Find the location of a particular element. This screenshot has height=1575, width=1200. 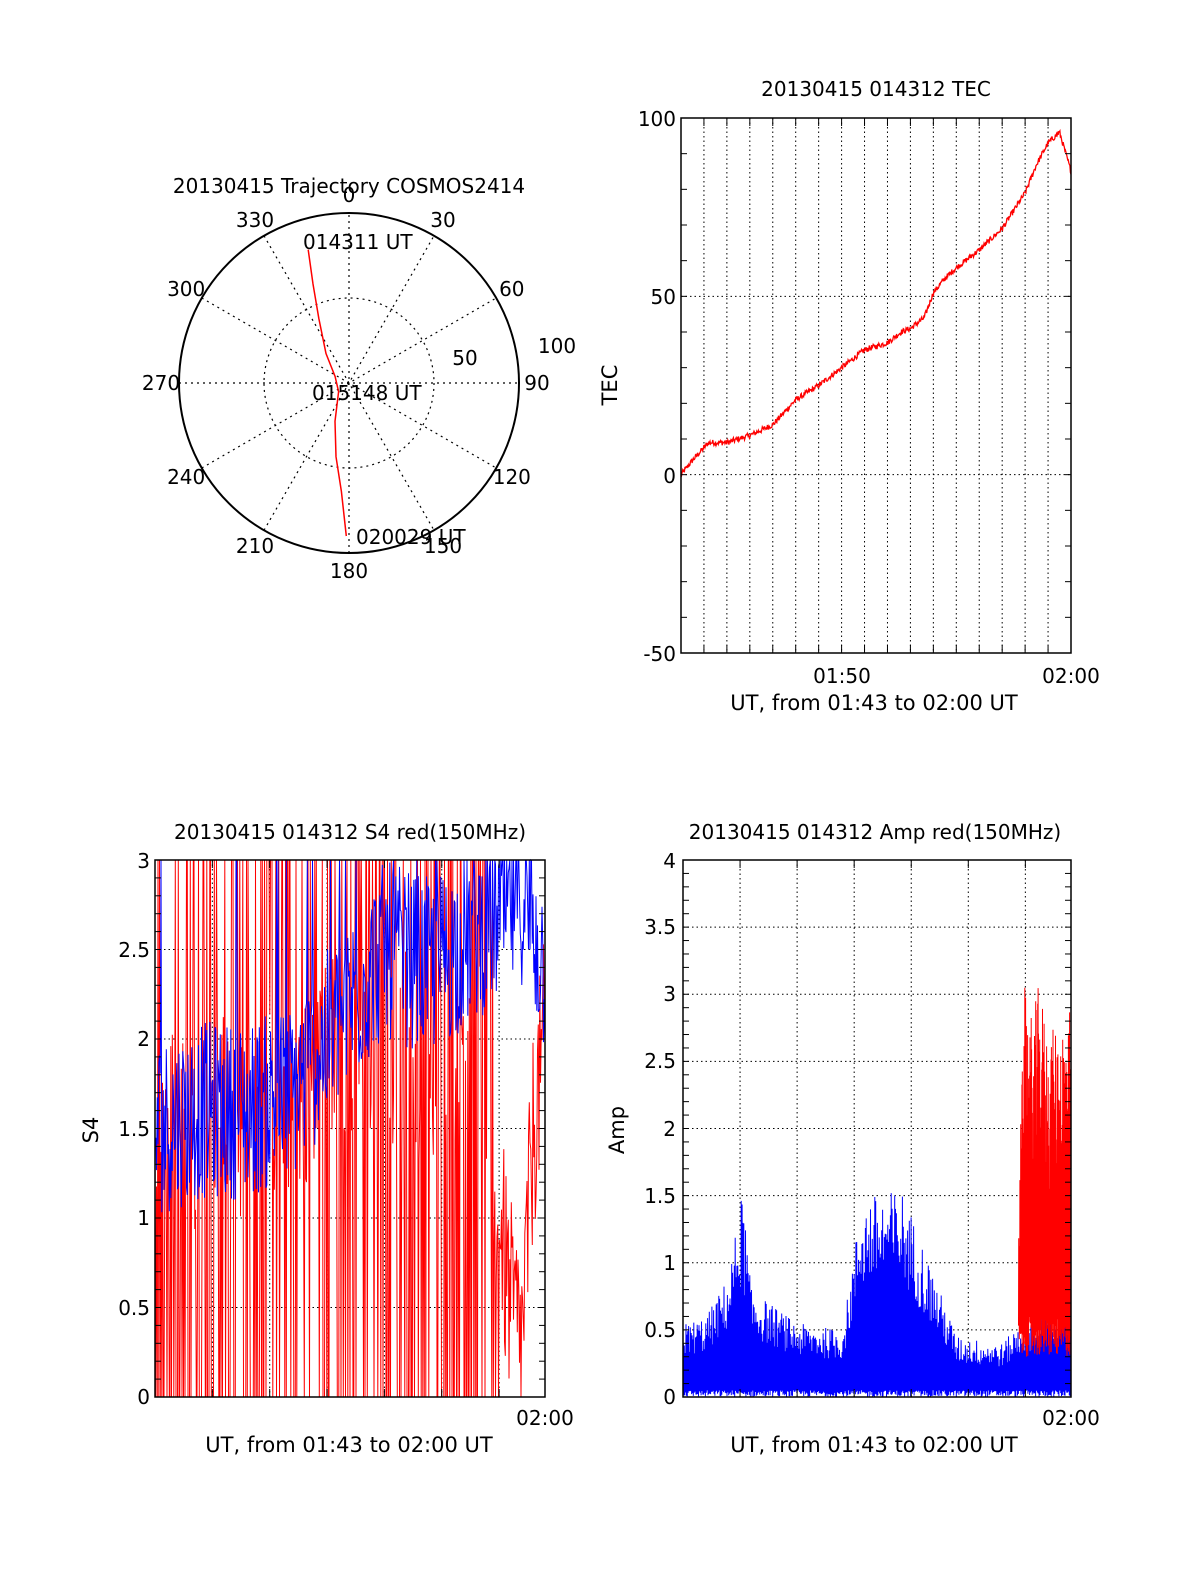

azimuth-label-60: 60 is located at coordinates (511, 289).